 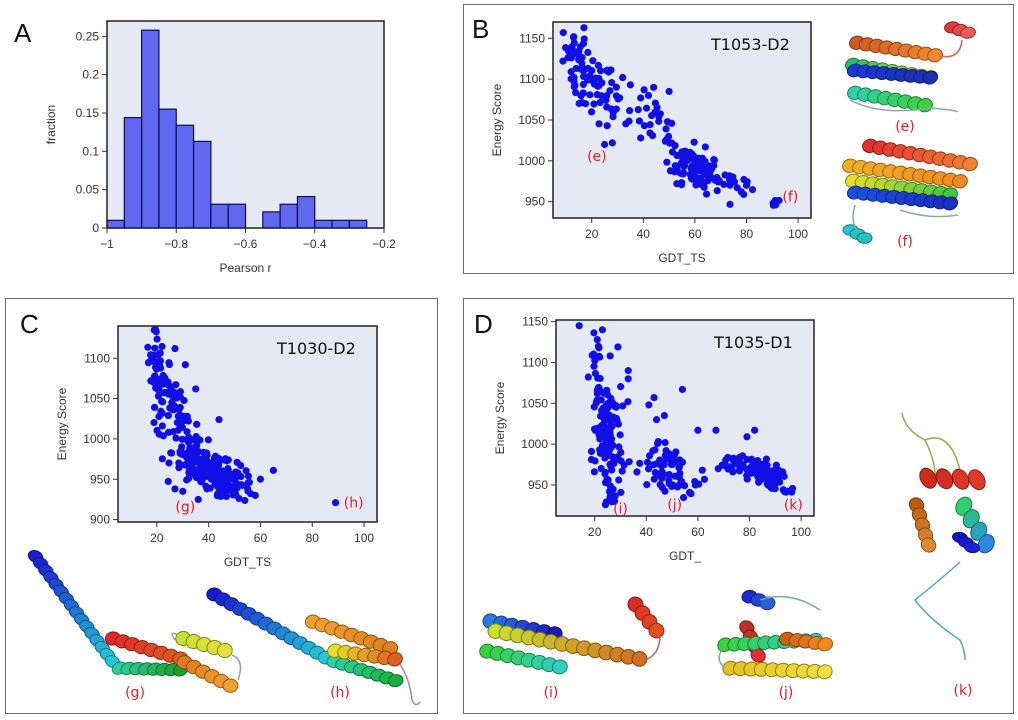 I want to click on structure-label: (h), so click(x=340, y=693).